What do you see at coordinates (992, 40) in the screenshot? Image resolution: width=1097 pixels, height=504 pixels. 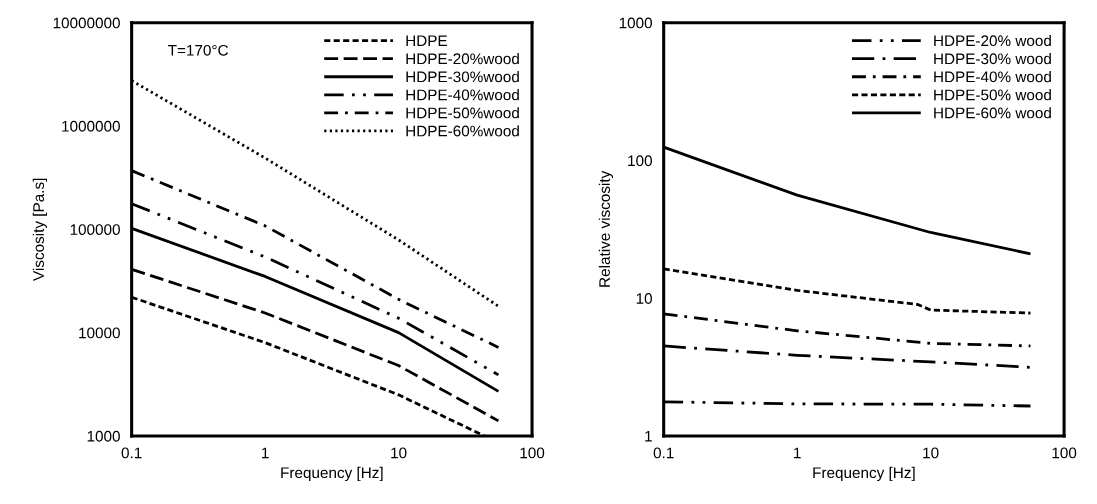 I see `legend-label: HDPE-20% wood` at bounding box center [992, 40].